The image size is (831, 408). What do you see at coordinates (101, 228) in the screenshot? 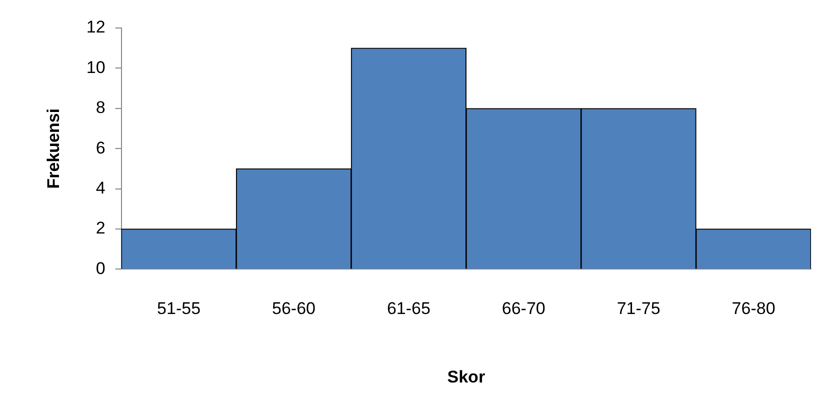
I see `y-tick-label: 2` at bounding box center [101, 228].